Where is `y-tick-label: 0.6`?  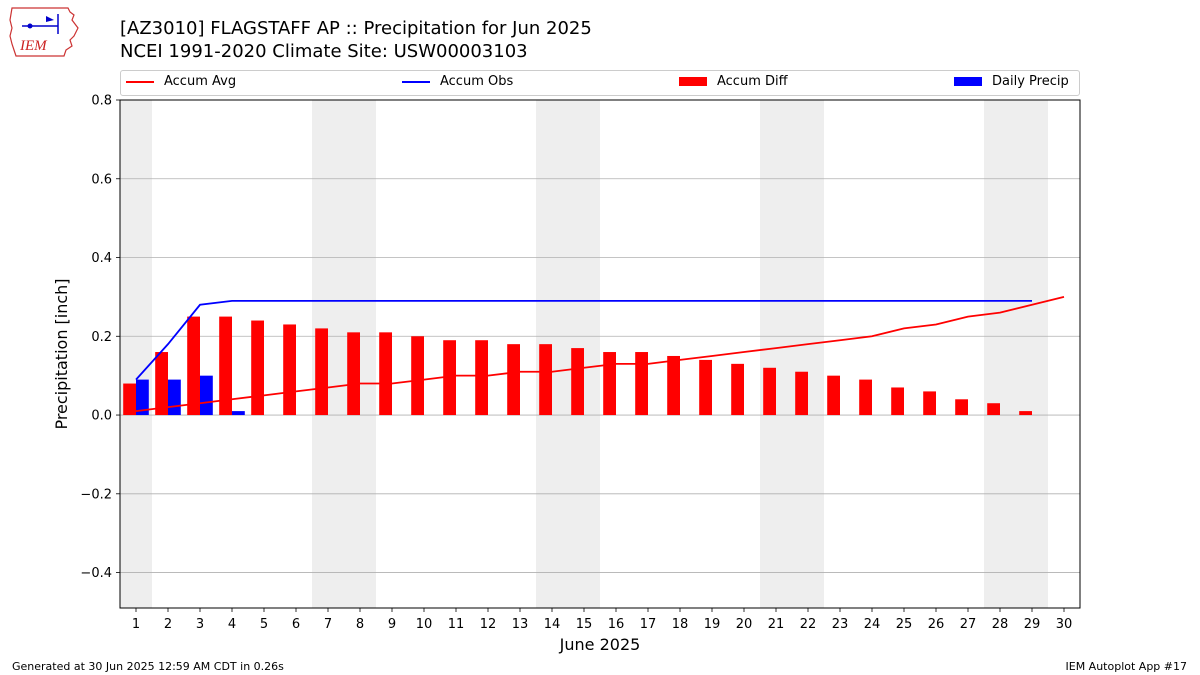 y-tick-label: 0.6 is located at coordinates (101, 179).